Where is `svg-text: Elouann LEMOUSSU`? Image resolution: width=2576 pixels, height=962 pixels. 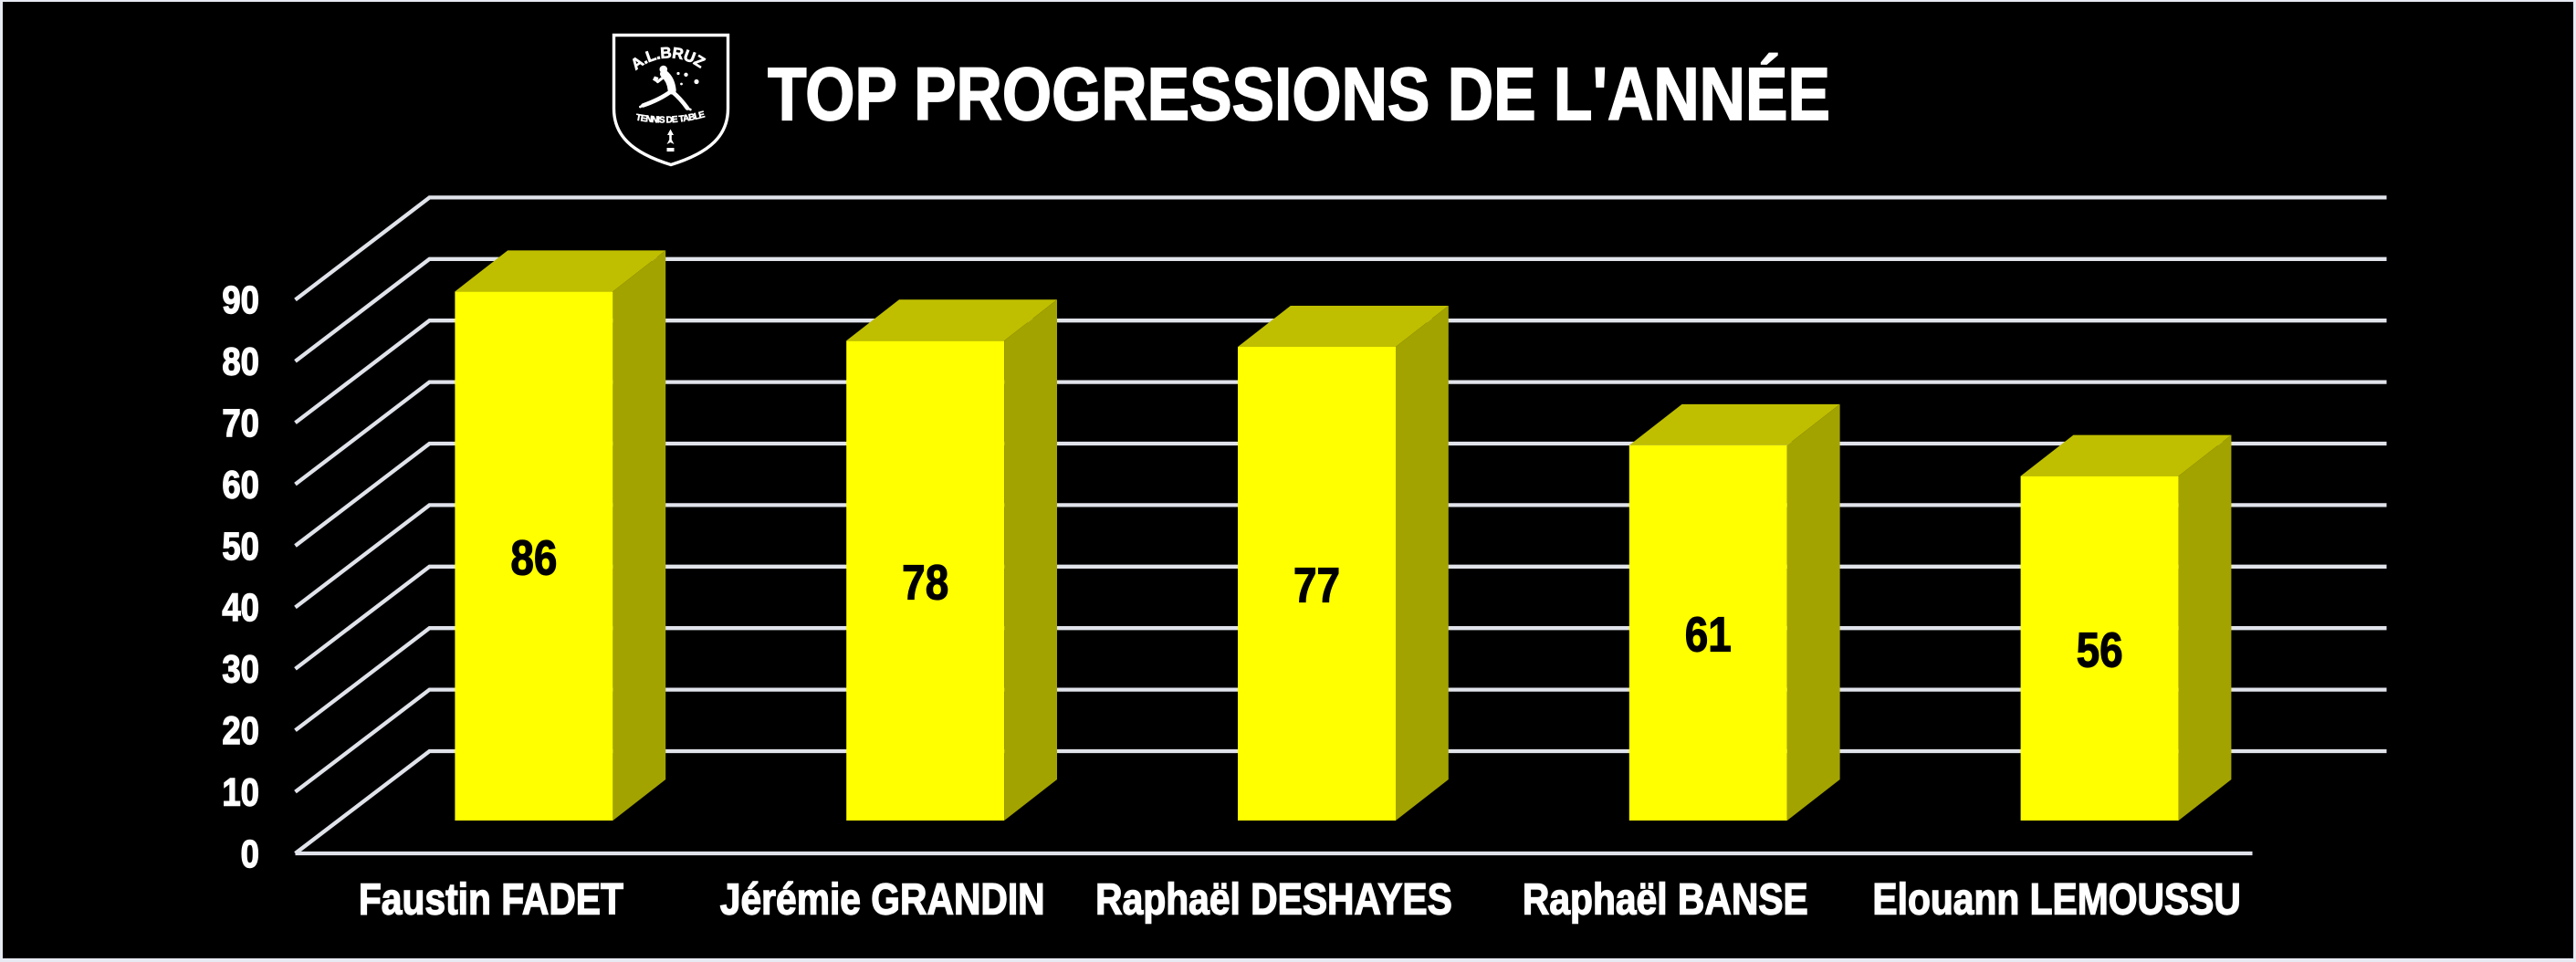 svg-text: Elouann LEMOUSSU is located at coordinates (2056, 899).